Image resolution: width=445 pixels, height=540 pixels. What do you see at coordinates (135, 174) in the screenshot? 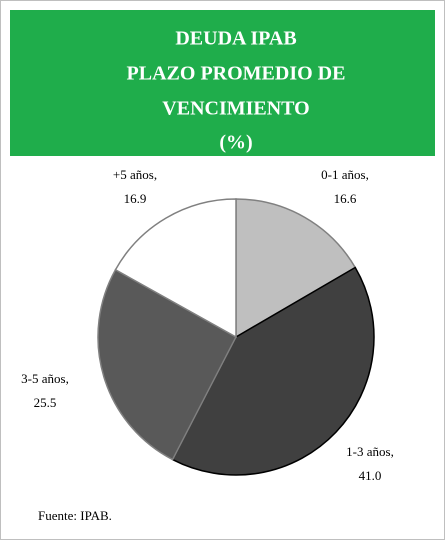
I see `category-label: +5 años,` at bounding box center [135, 174].